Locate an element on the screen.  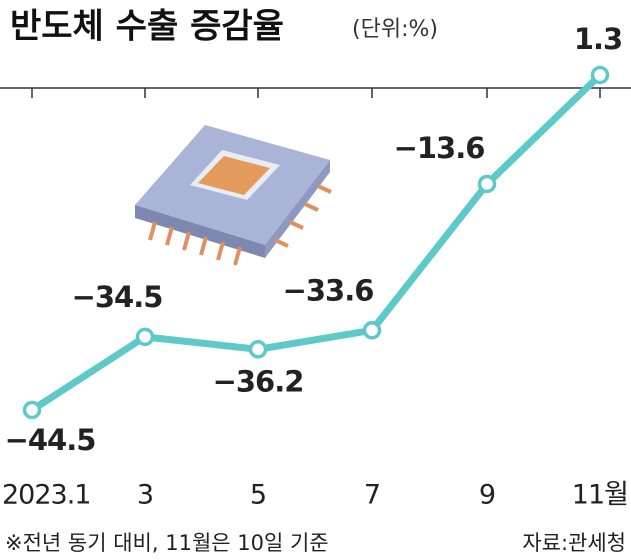
x-tick-label: 9 is located at coordinates (487, 495).